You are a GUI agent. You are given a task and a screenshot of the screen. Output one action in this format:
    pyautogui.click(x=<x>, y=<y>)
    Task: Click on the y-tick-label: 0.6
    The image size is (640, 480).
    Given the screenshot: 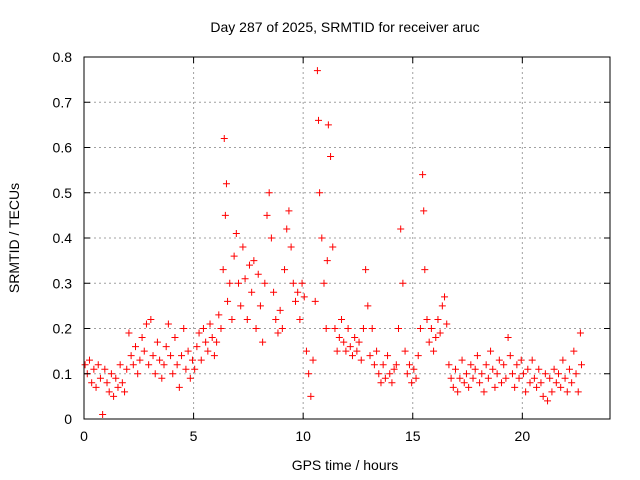 What is the action you would take?
    pyautogui.click(x=63, y=148)
    